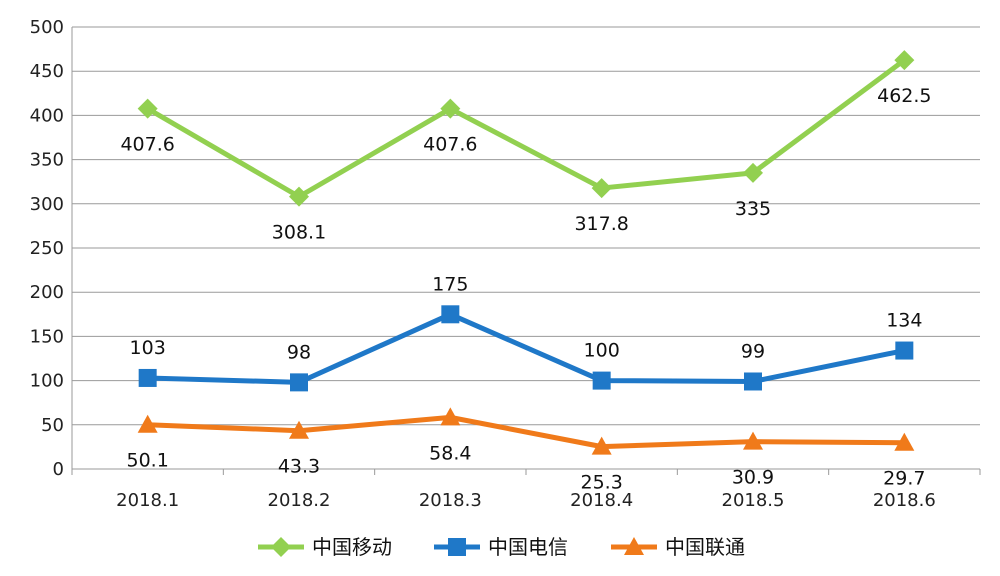 This screenshot has height=576, width=1000. I want to click on x-tick-label: 2018.4, so click(601, 500).